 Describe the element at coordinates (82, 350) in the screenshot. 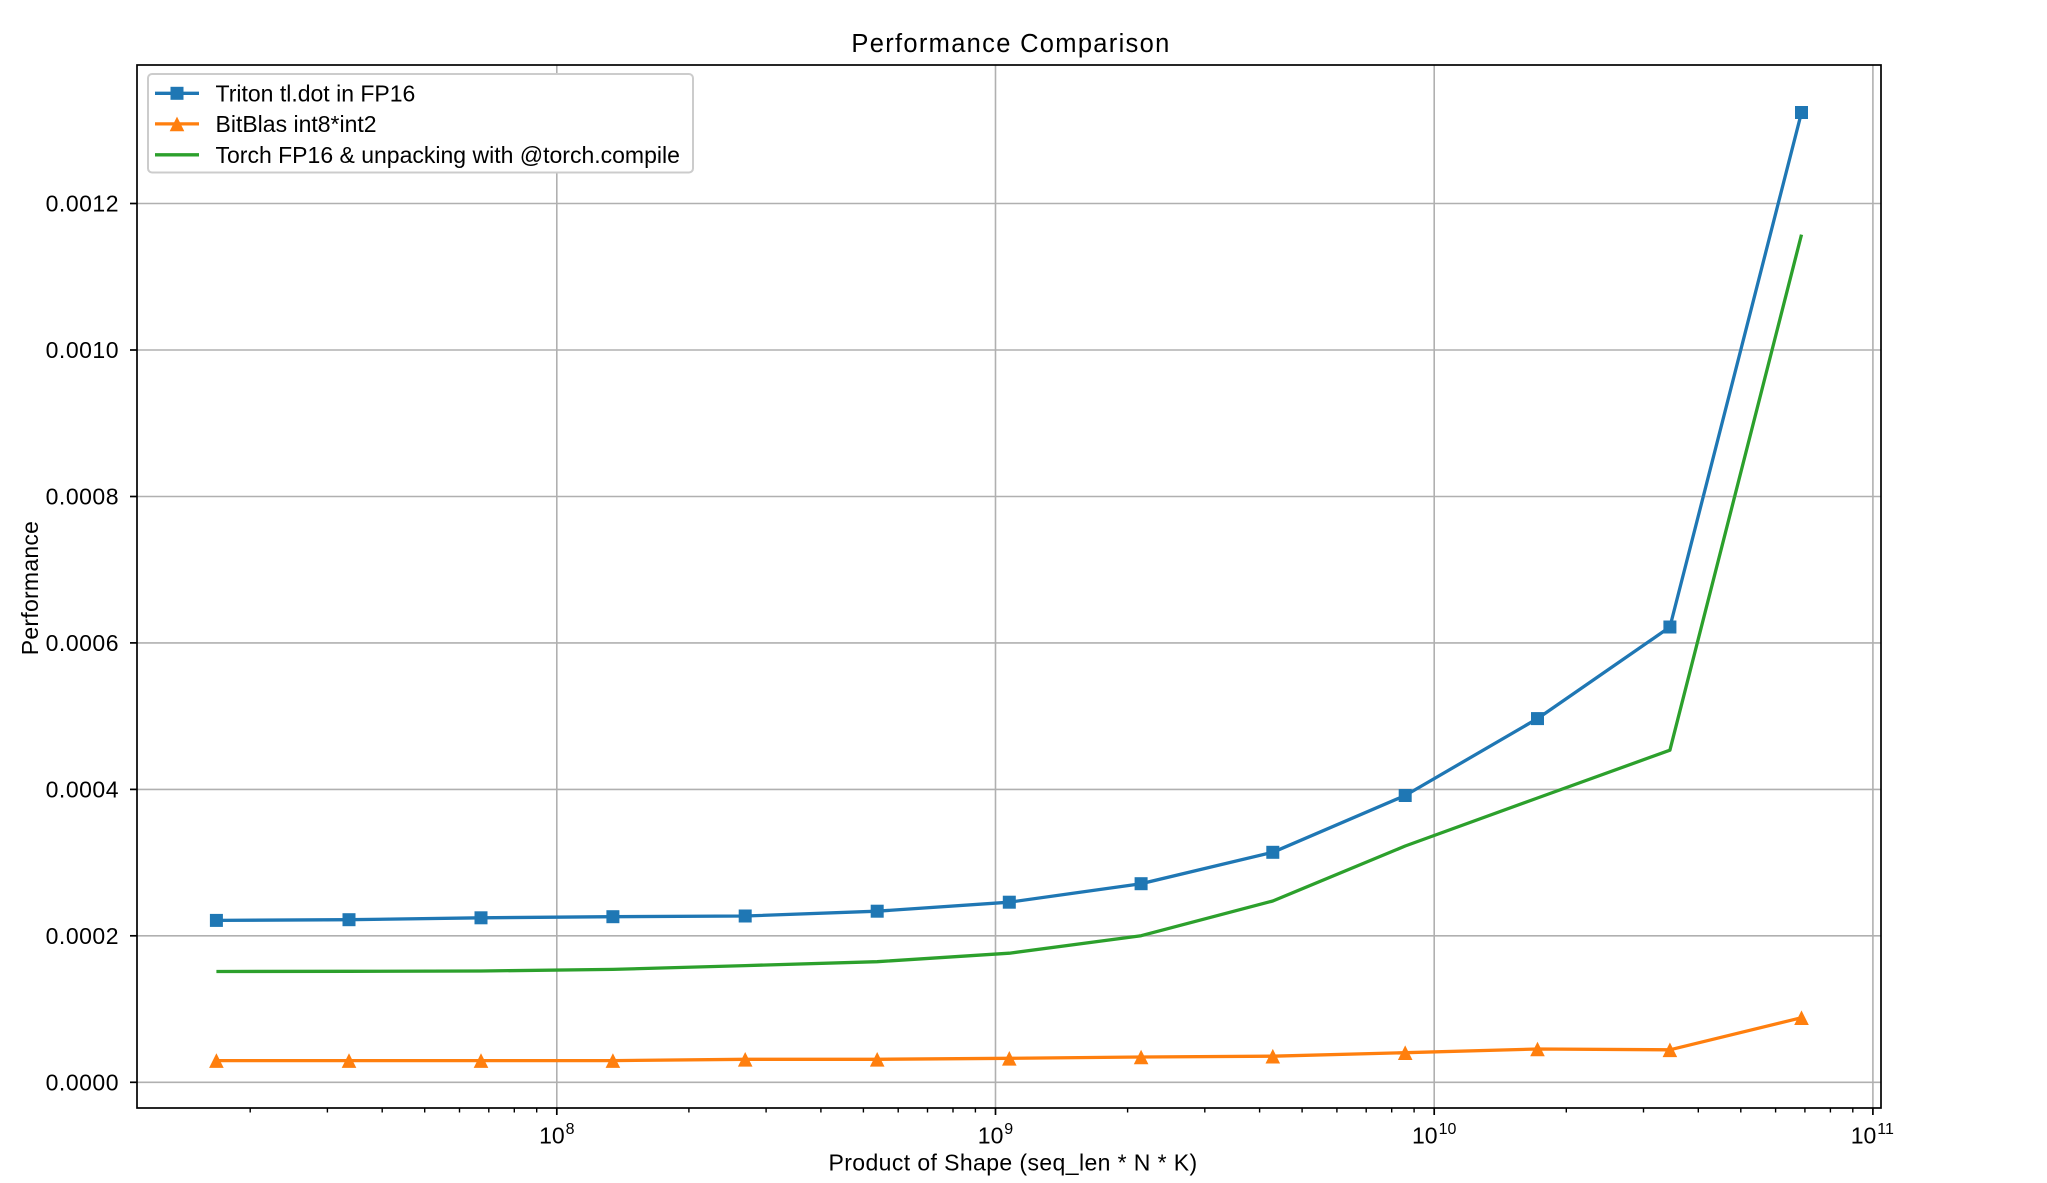

I see `svg-text: 0.0010` at that location.